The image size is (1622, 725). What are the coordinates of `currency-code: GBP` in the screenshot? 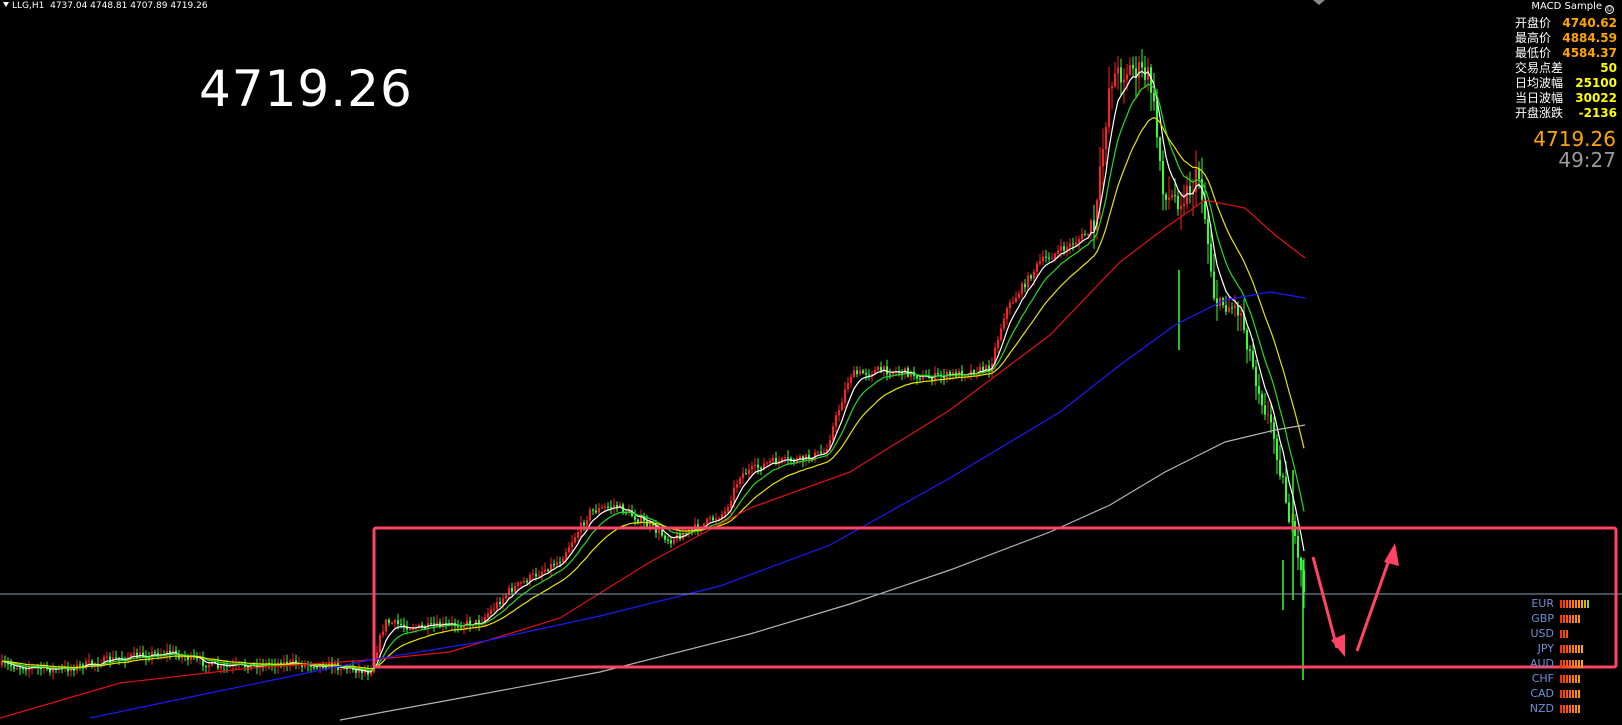 It's located at (1542, 618).